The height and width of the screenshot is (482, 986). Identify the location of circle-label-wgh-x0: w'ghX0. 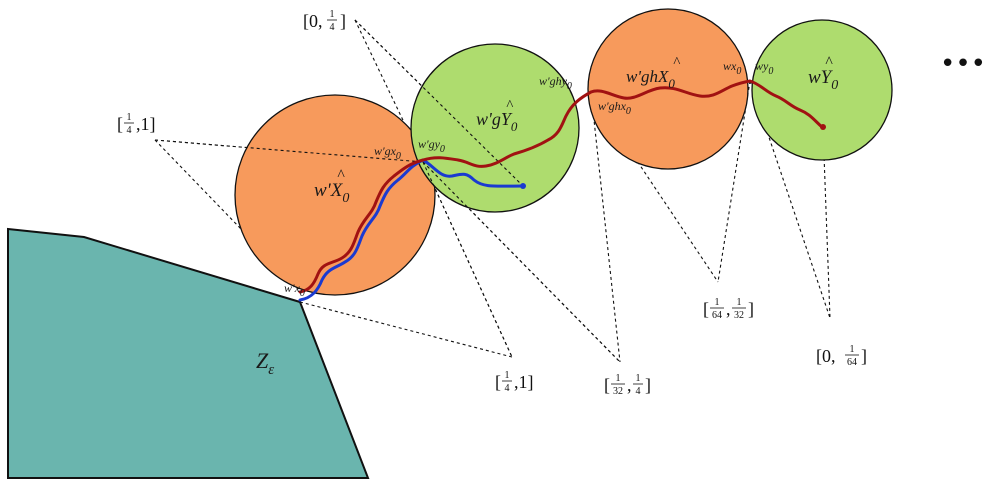
(650, 79).